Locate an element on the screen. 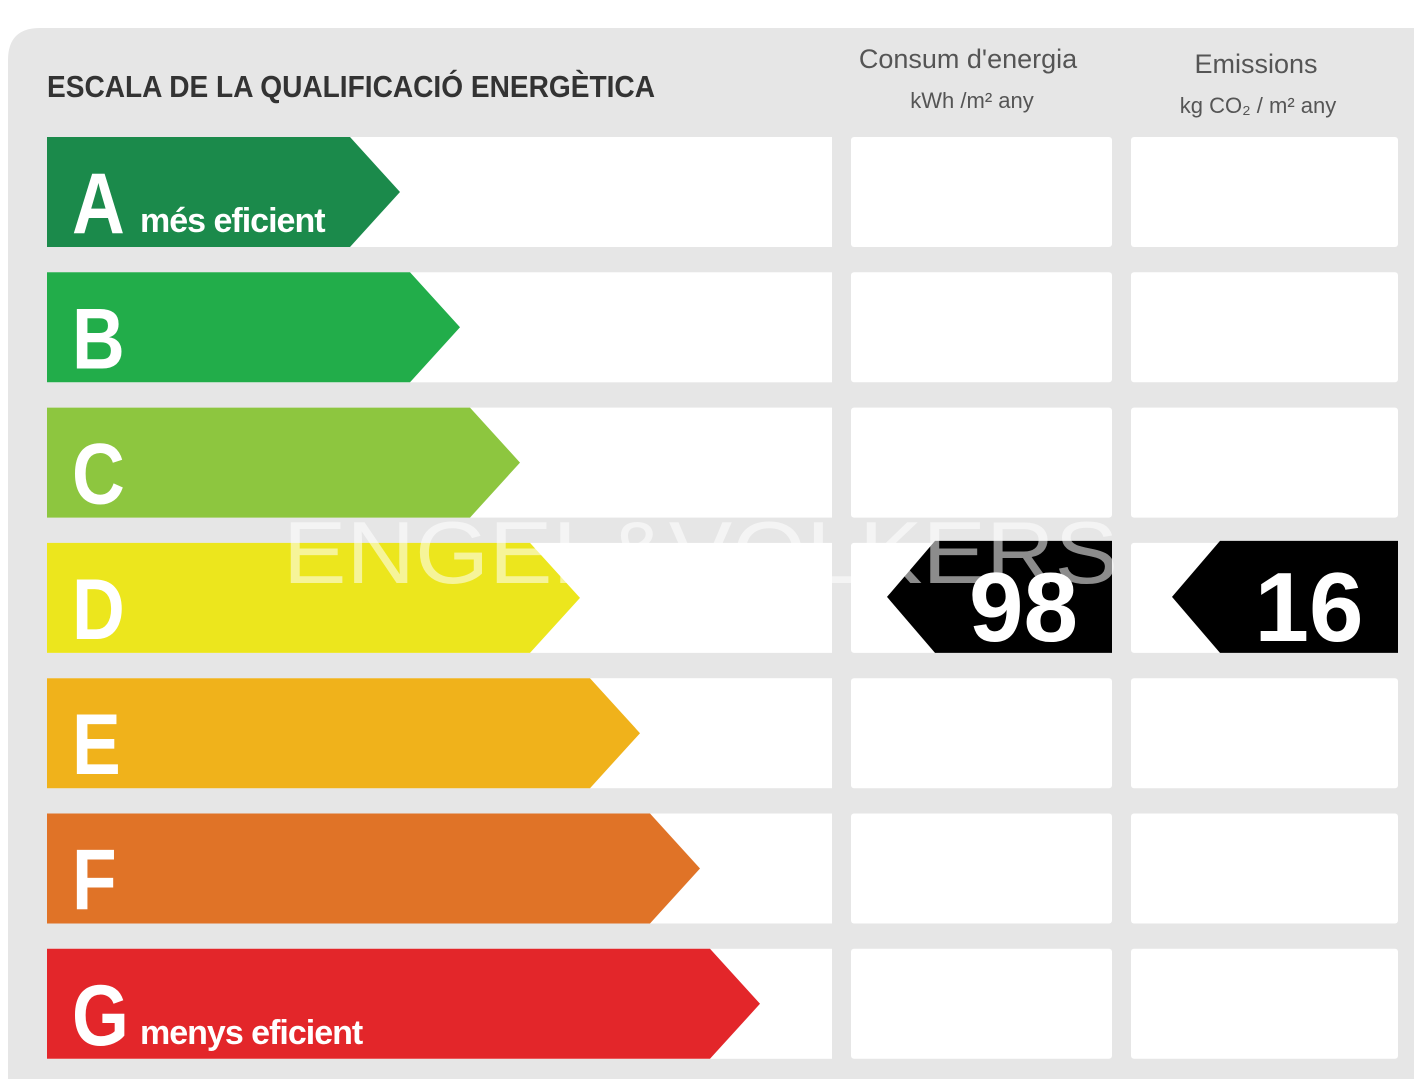 Image resolution: width=1414 pixels, height=1079 pixels. rating-note: menys eficient is located at coordinates (251, 1033).